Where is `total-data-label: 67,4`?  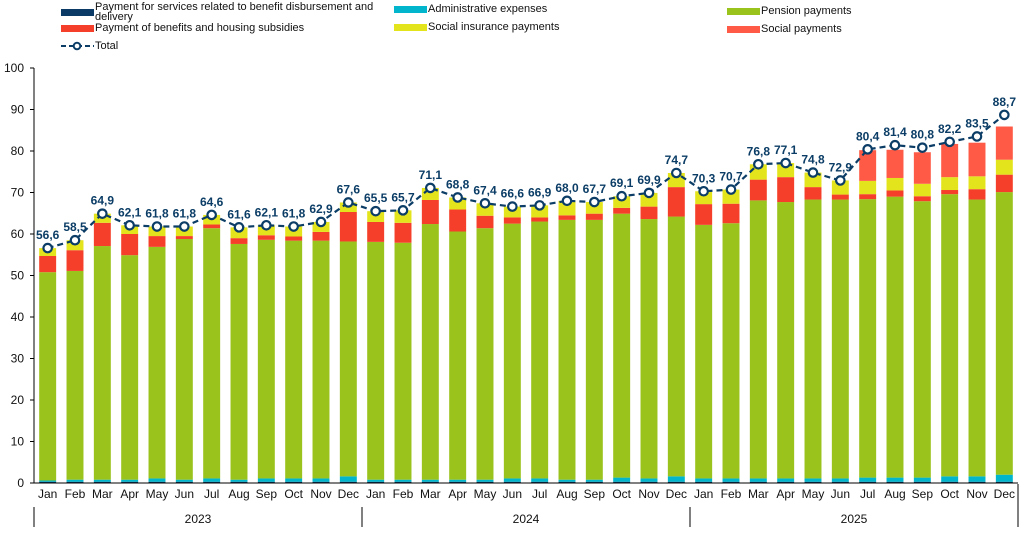 total-data-label: 67,4 is located at coordinates (485, 190).